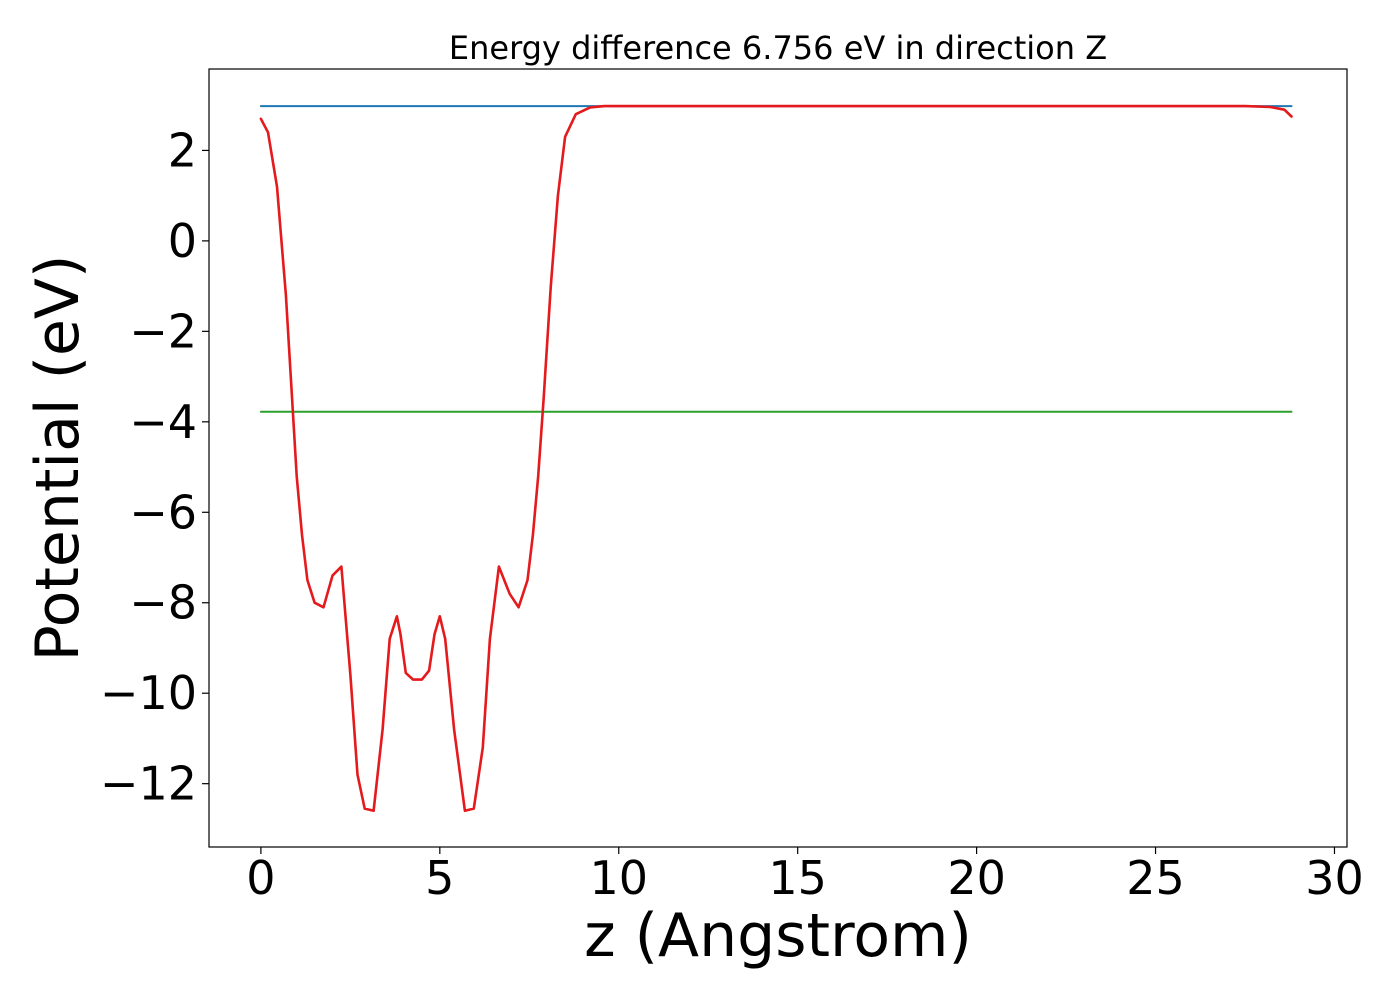 This screenshot has height=1000, width=1400. What do you see at coordinates (148, 693) in the screenshot?
I see `y-tick-label: −10` at bounding box center [148, 693].